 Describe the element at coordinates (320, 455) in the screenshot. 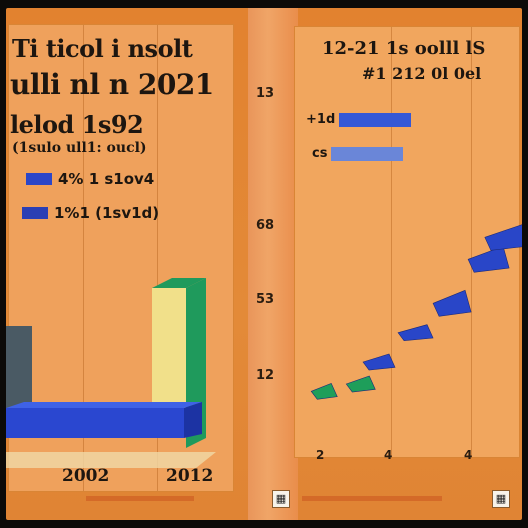

I see `x-tick-label: 2` at that location.